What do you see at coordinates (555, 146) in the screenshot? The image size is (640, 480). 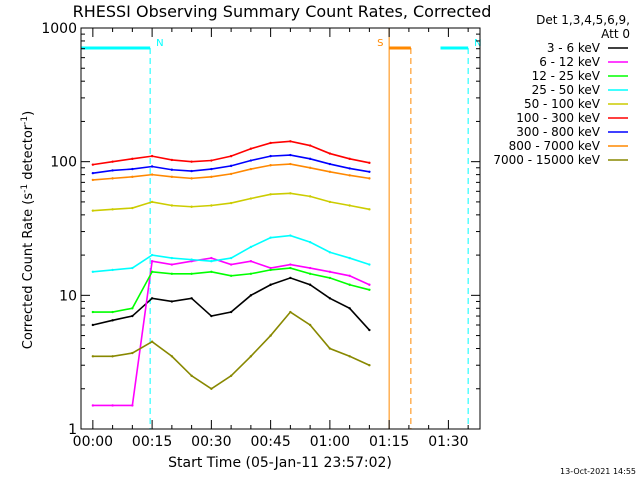 I see `legend-label: 800 - 7000 keV` at bounding box center [555, 146].